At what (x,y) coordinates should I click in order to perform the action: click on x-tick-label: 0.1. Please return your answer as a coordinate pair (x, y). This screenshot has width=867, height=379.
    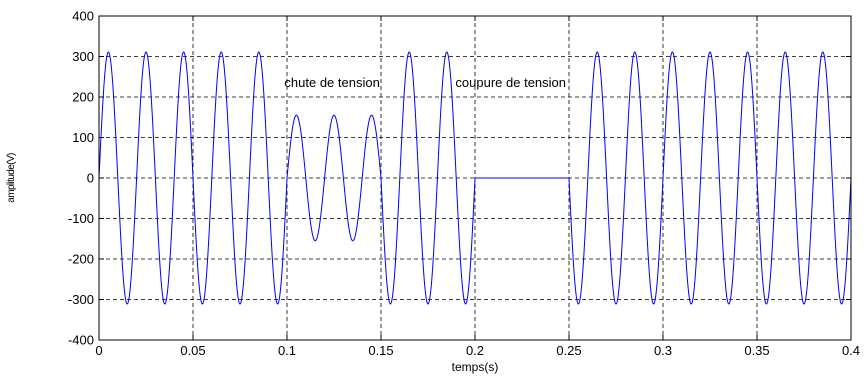
    Looking at the image, I should click on (287, 350).